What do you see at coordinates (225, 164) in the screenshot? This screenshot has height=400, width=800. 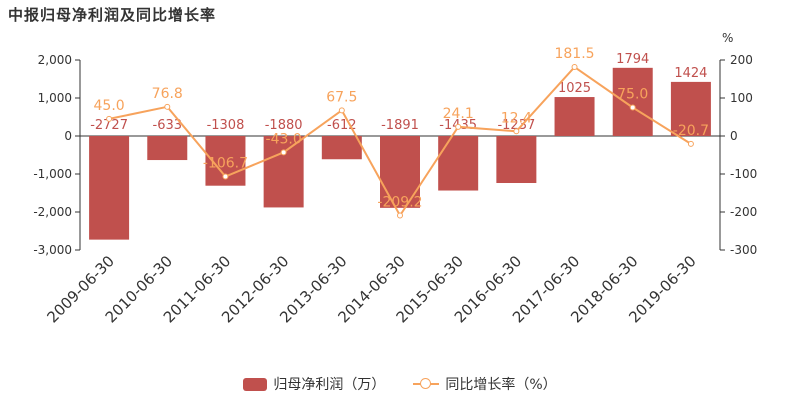 I see `line-value-label: -106.7` at bounding box center [225, 164].